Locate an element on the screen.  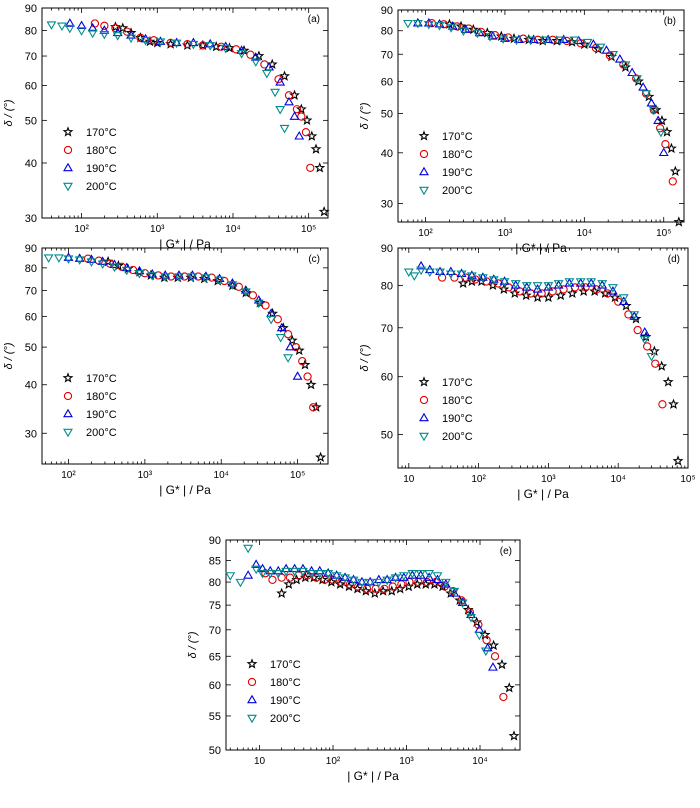
y-tick-label: 85 is located at coordinates (215, 561).